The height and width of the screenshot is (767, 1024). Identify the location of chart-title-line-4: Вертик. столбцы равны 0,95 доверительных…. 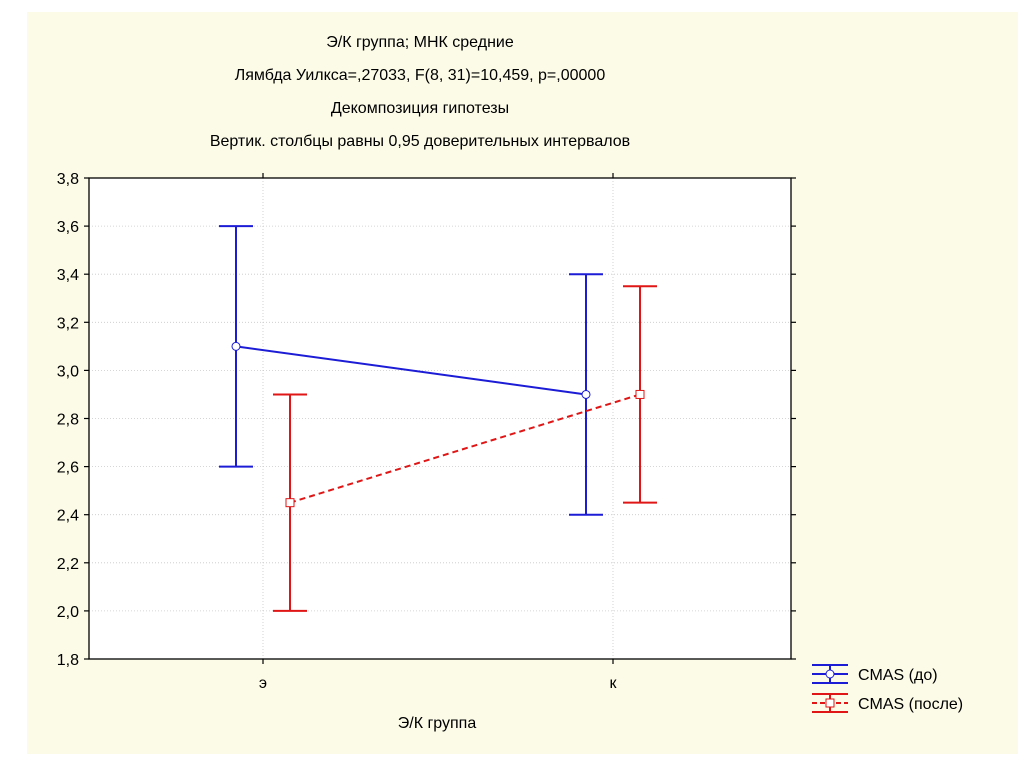
(420, 141).